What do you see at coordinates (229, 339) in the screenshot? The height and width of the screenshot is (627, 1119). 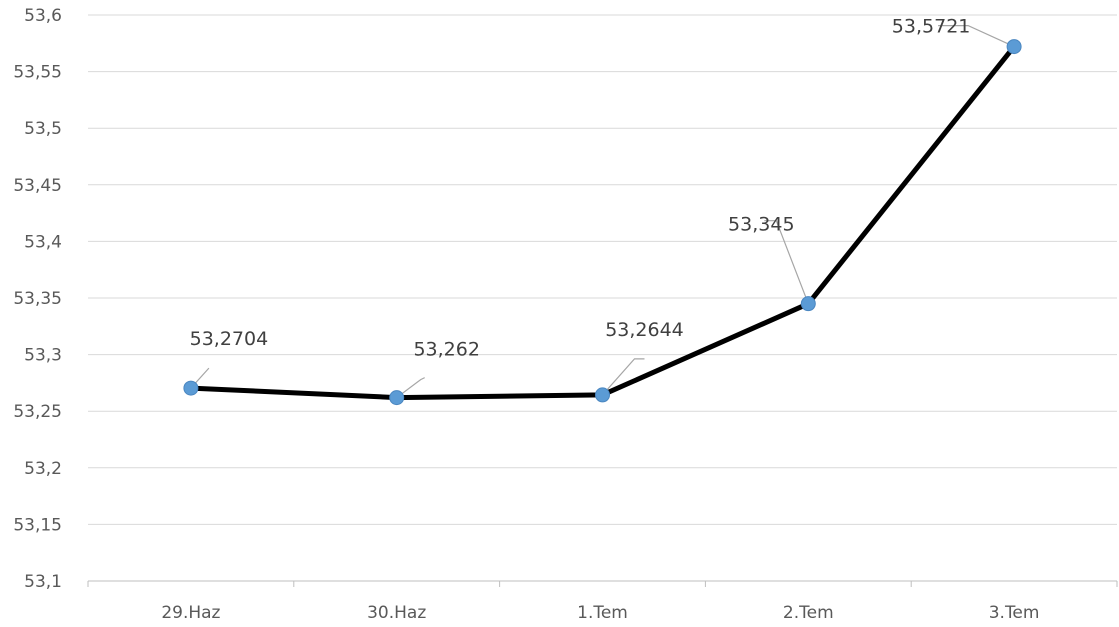 I see `data-label: 53,2704` at bounding box center [229, 339].